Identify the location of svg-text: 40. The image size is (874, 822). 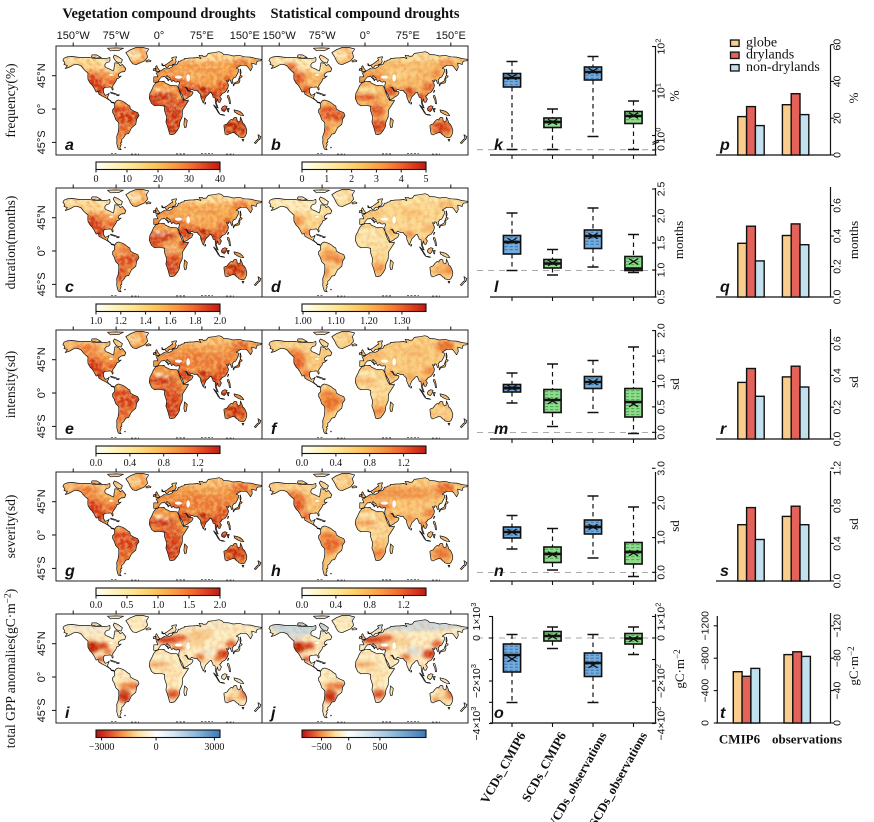
(838, 81).